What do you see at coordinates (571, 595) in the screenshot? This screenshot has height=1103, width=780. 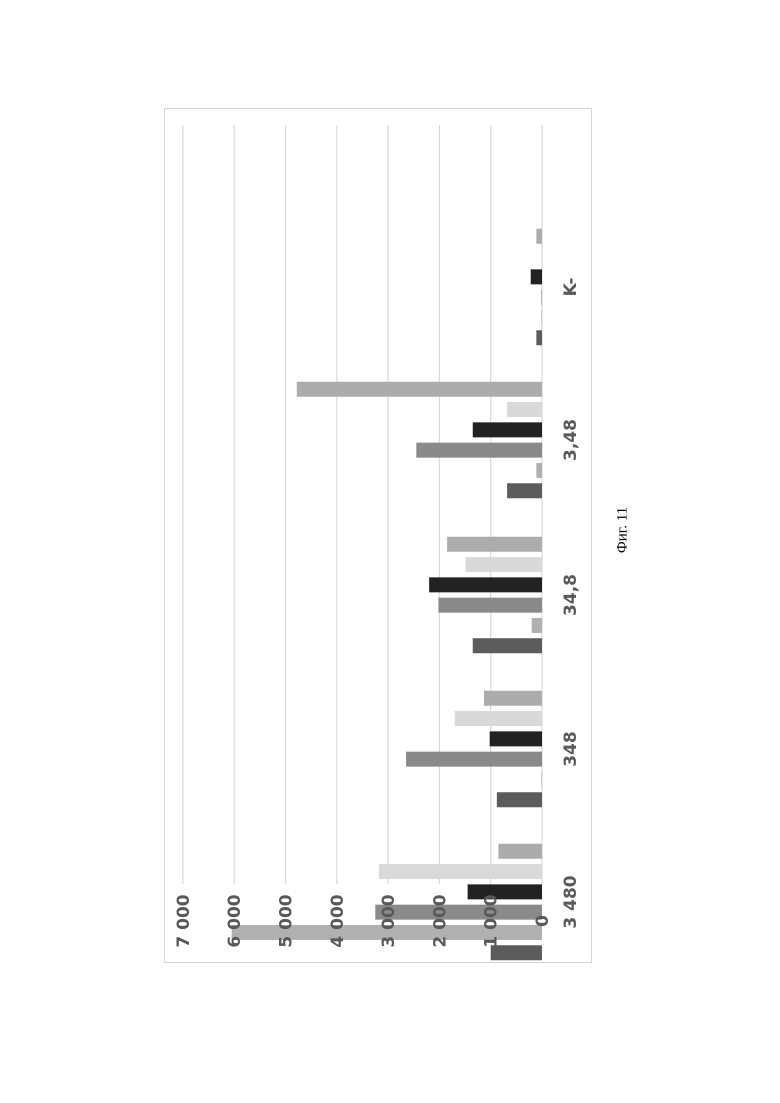 I see `category-label: 34,8` at bounding box center [571, 595].